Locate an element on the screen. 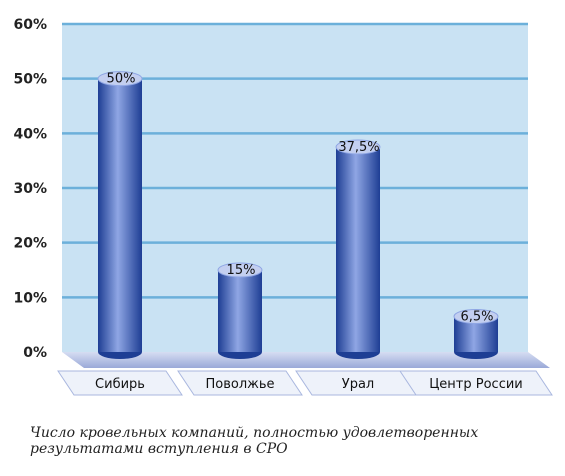 The height and width of the screenshot is (476, 565). category-label-0: Сибирь is located at coordinates (120, 383).